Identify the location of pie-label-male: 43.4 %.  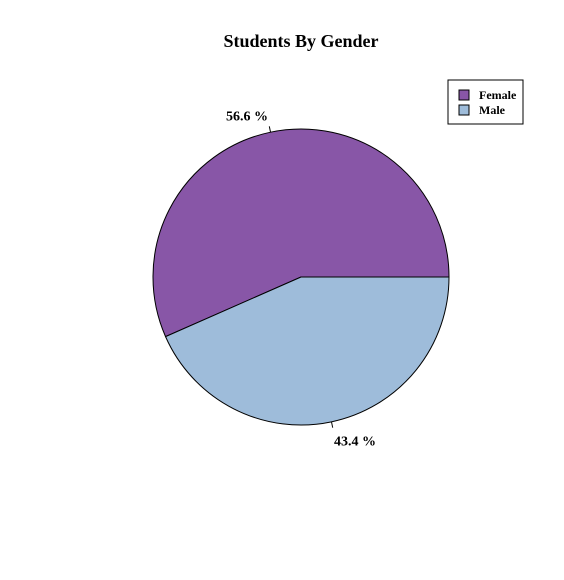
(355, 442).